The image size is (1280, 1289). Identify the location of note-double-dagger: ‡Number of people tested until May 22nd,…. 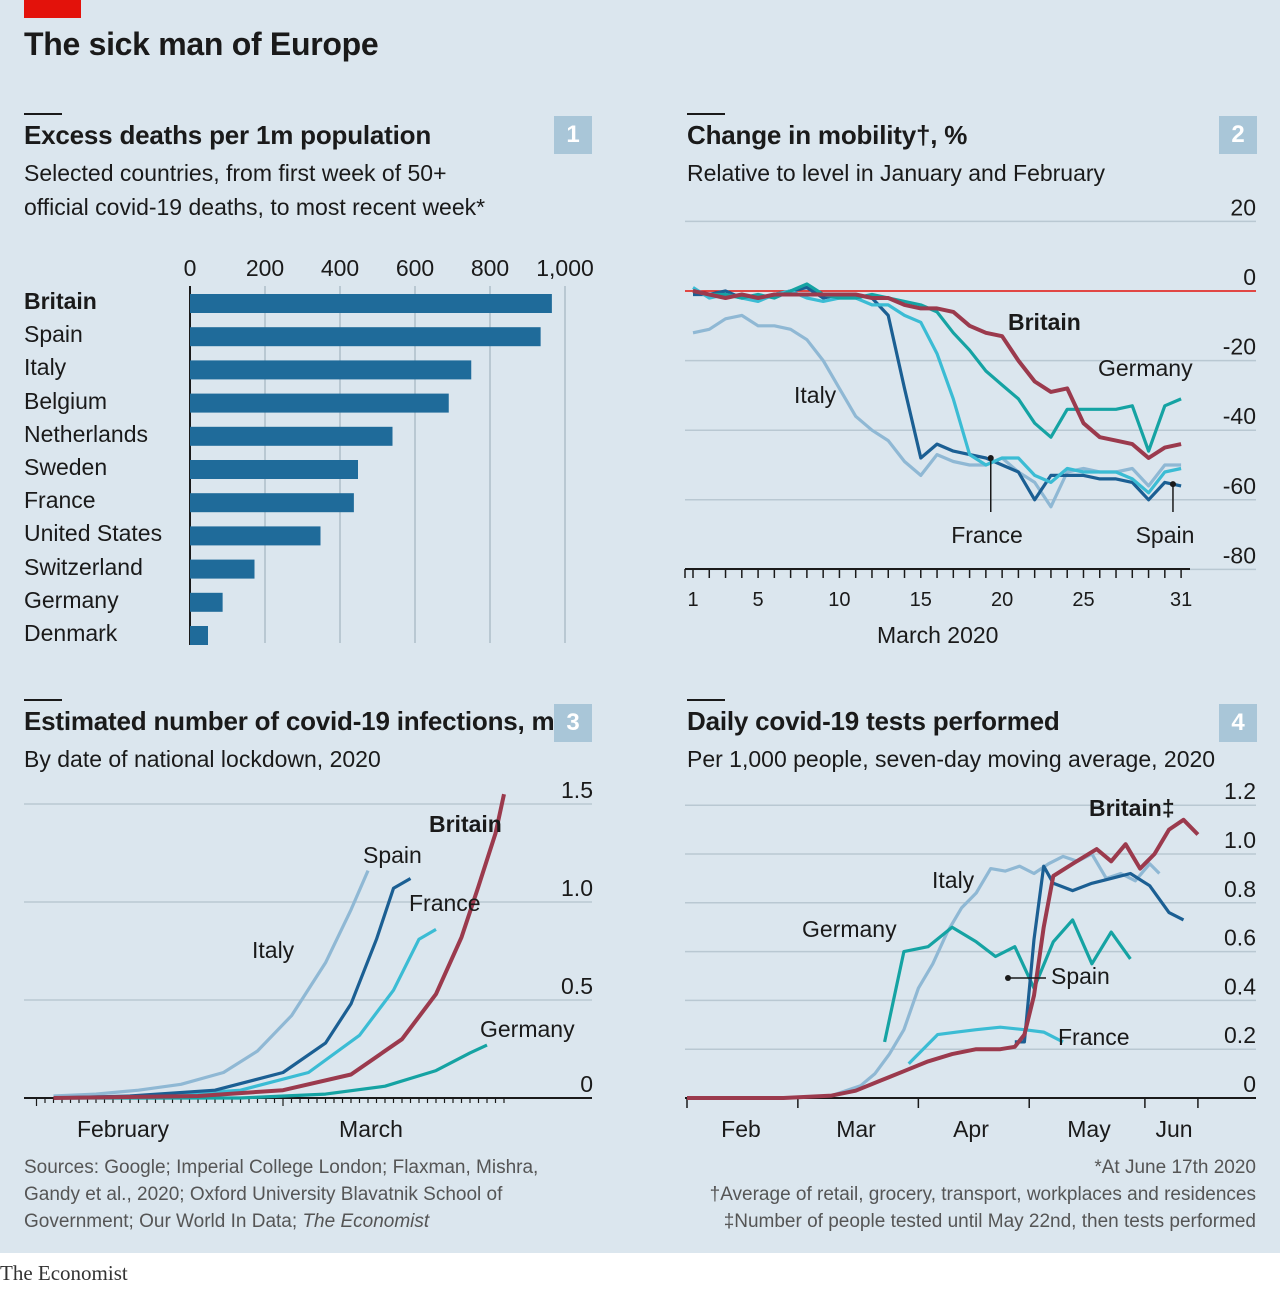
(989, 1221).